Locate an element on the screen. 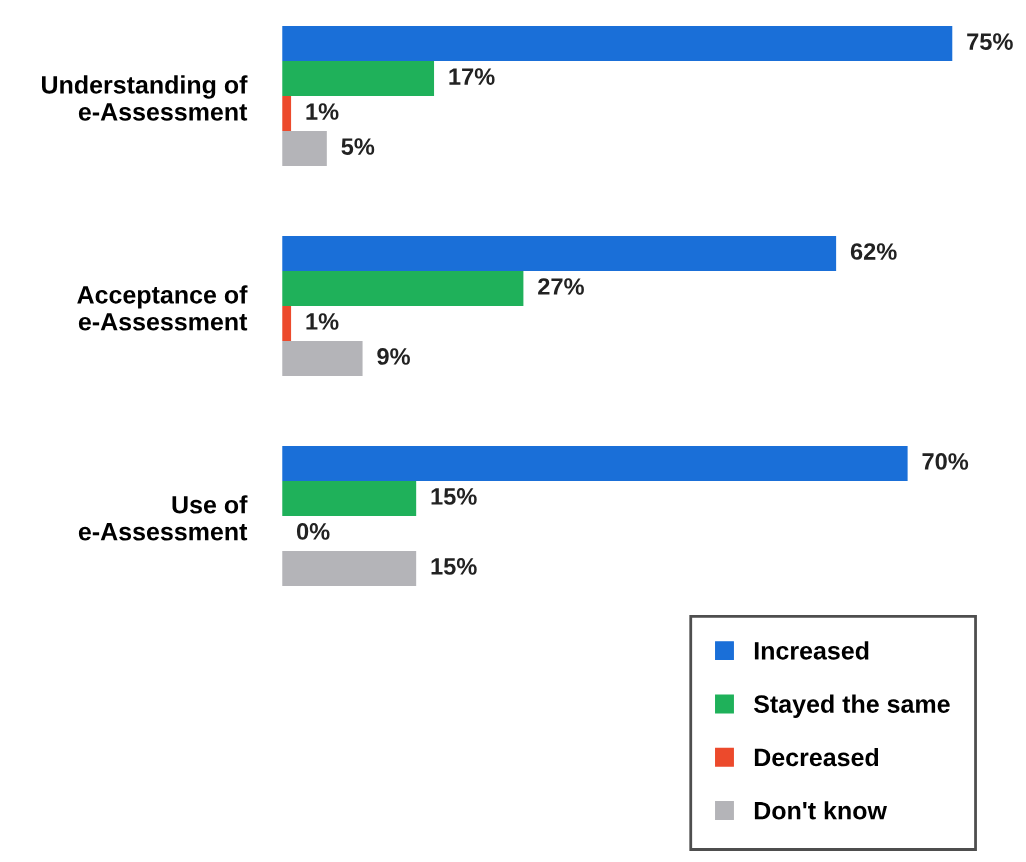  y-tick-label: Use of e-Assessment is located at coordinates (163, 518).